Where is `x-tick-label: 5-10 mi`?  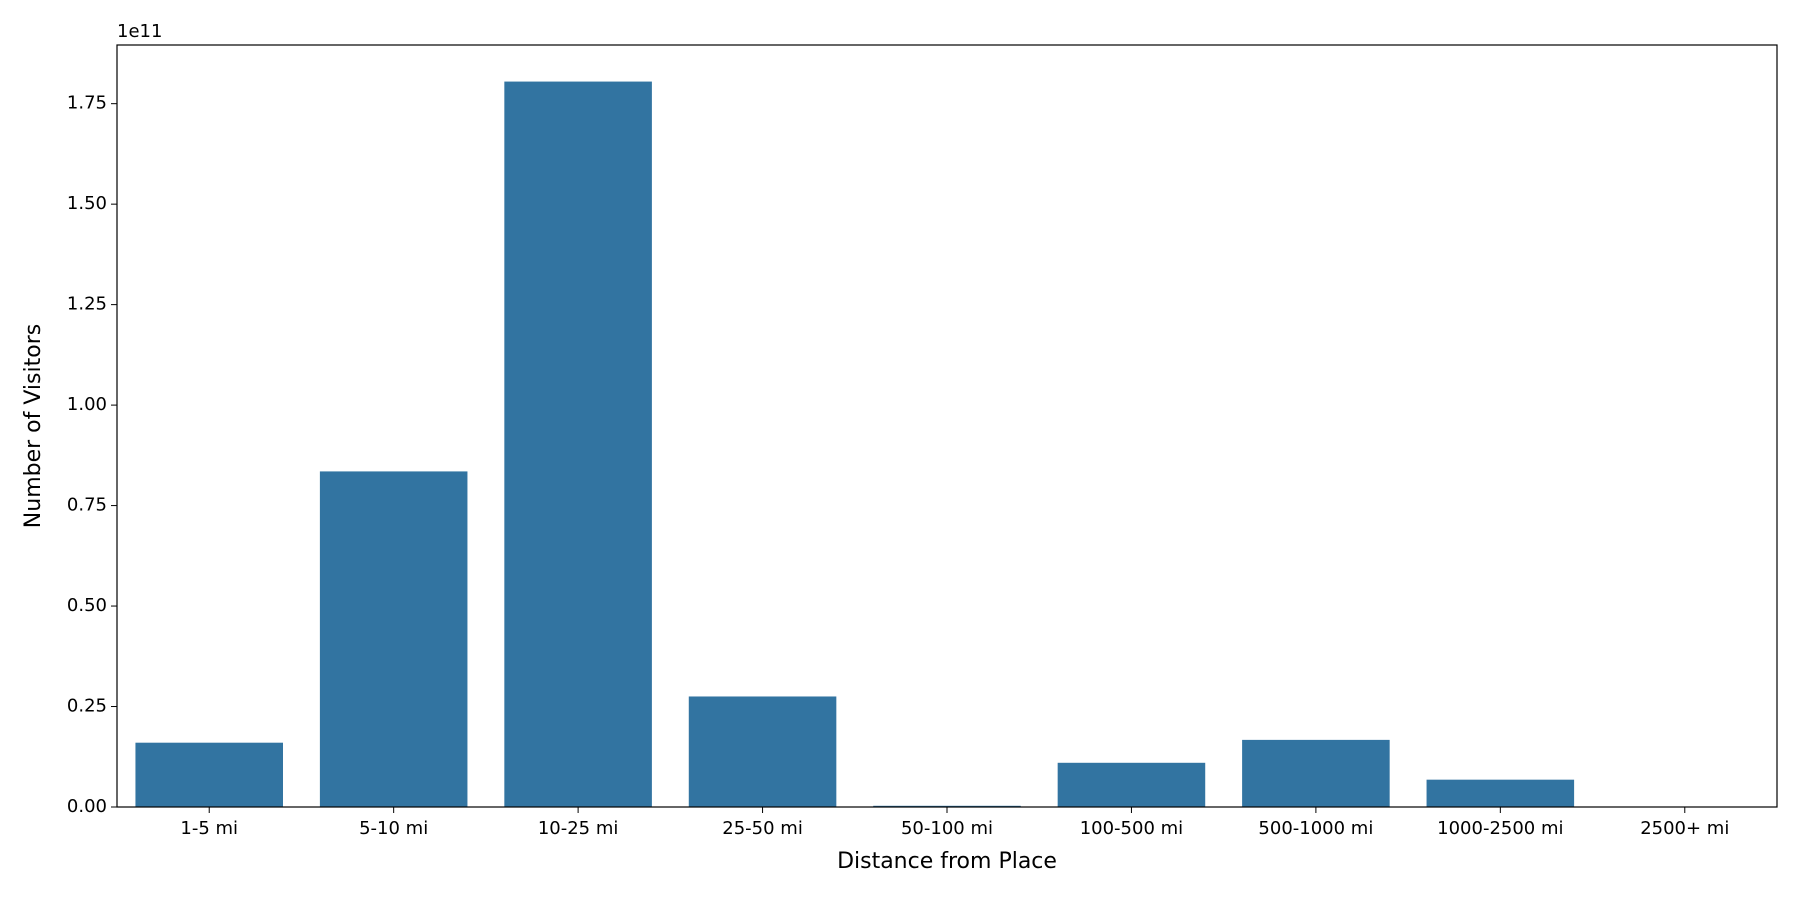
x-tick-label: 5-10 mi is located at coordinates (393, 828).